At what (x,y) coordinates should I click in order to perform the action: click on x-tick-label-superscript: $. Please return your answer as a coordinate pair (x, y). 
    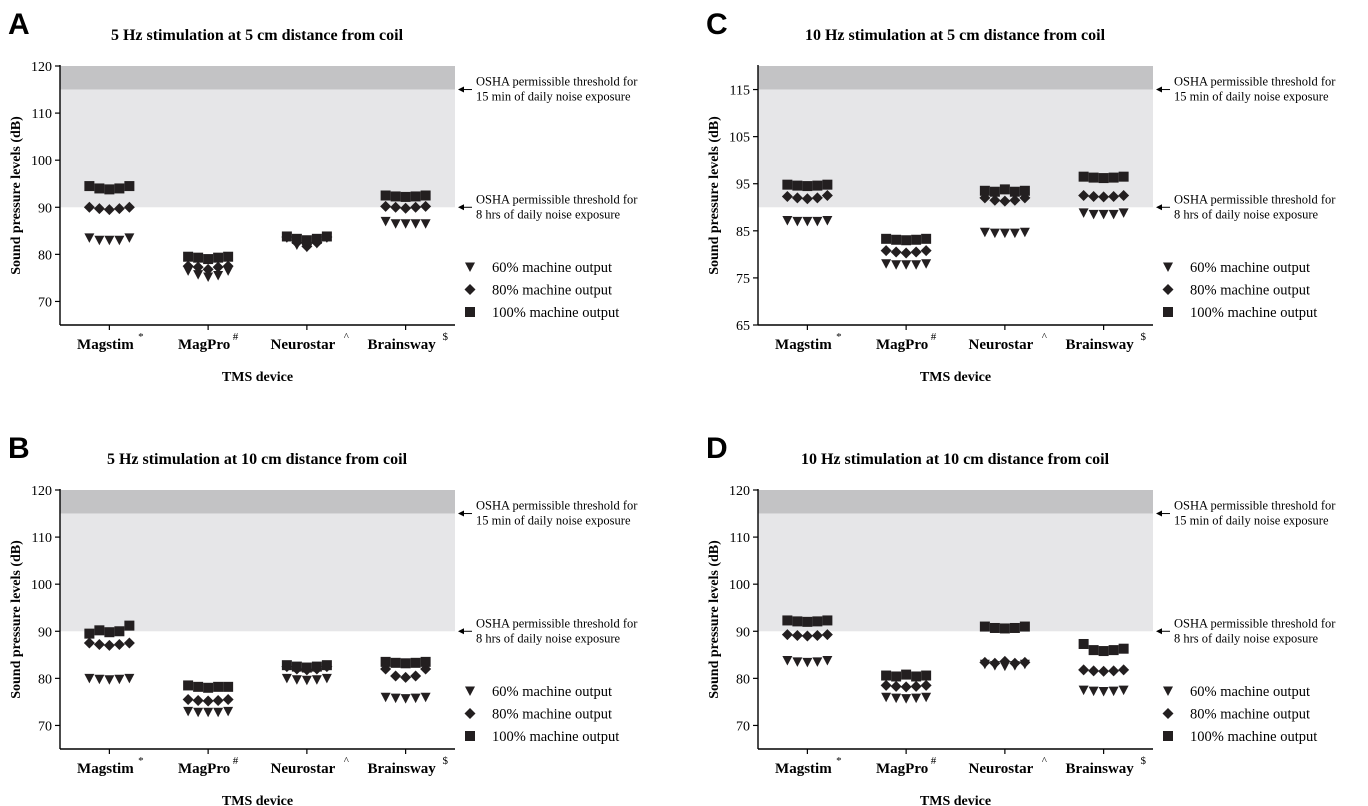
    Looking at the image, I should click on (446, 761).